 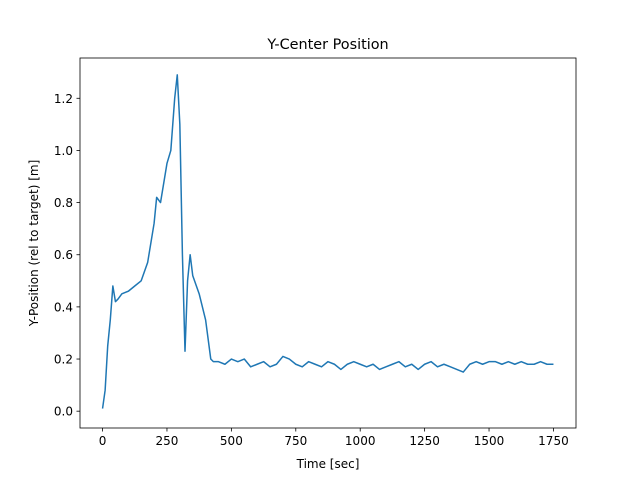 What do you see at coordinates (63, 307) in the screenshot?
I see `y-tick-label: 0.4` at bounding box center [63, 307].